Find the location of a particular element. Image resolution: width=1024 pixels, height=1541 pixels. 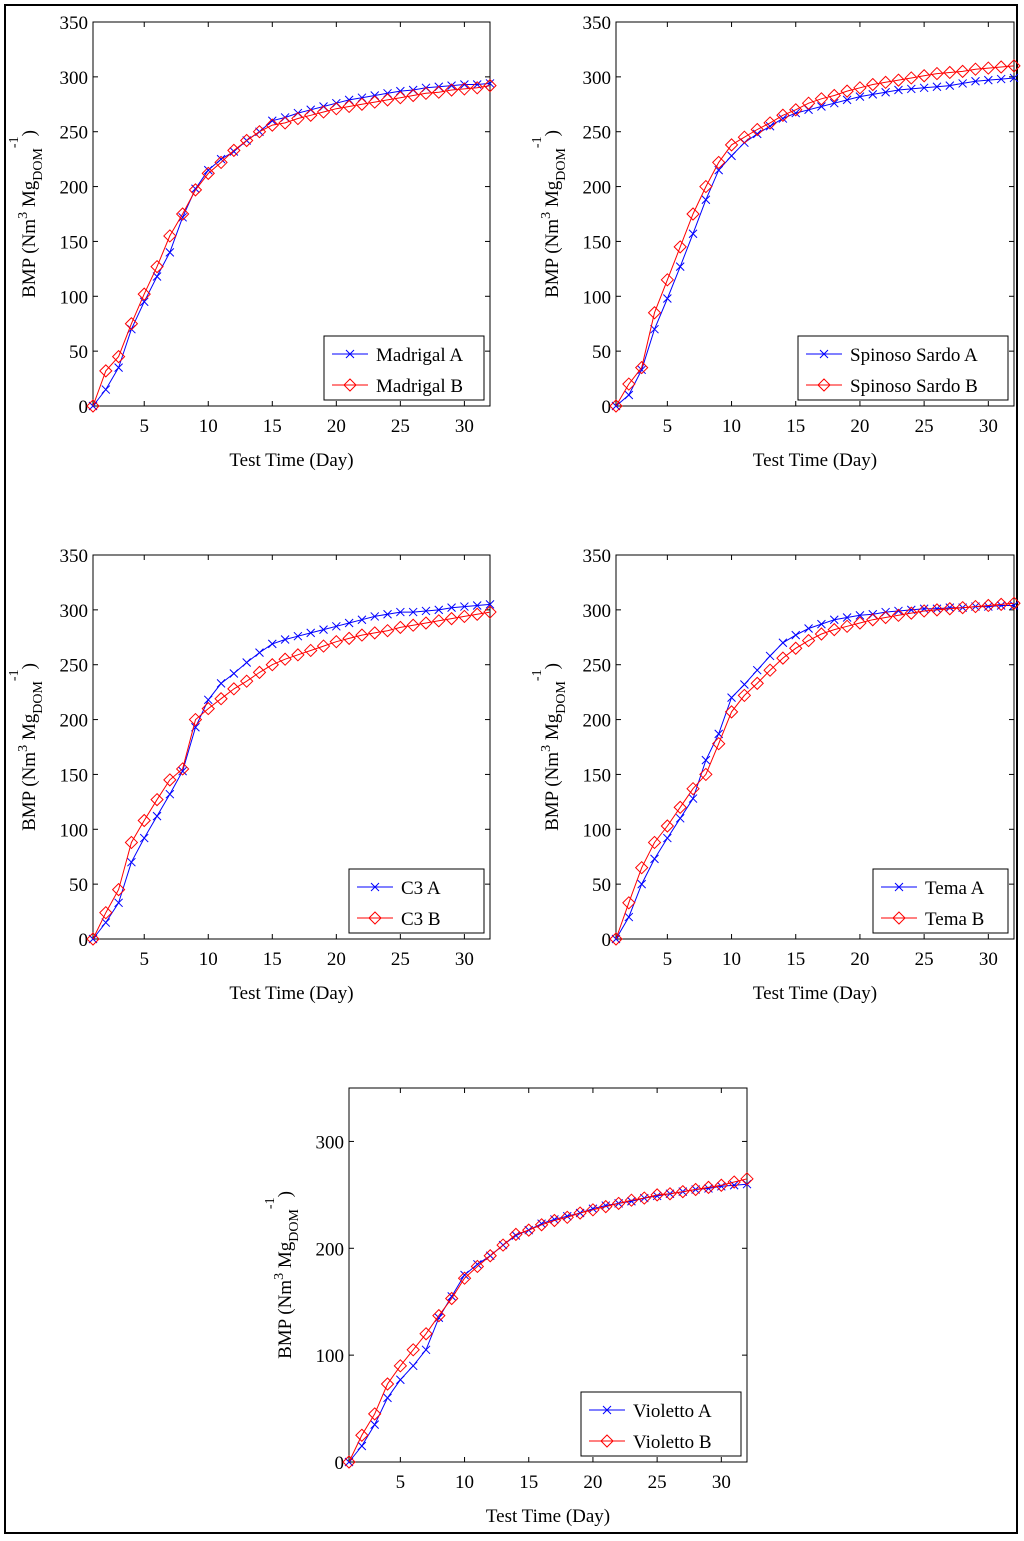

legend: Madrigal A Madrigal B is located at coordinates (404, 368).